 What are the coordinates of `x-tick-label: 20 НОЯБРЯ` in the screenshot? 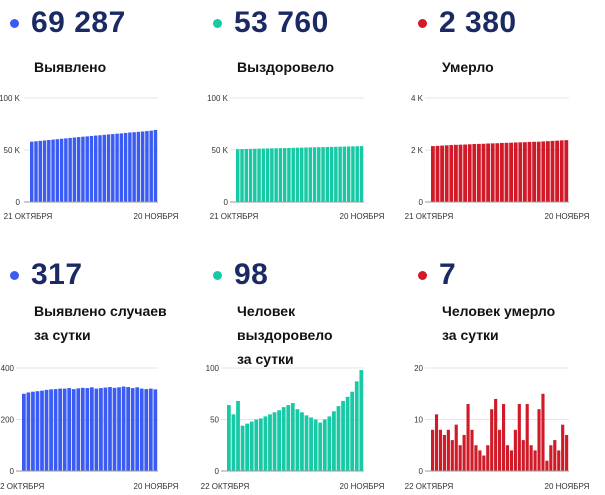 It's located at (567, 216).